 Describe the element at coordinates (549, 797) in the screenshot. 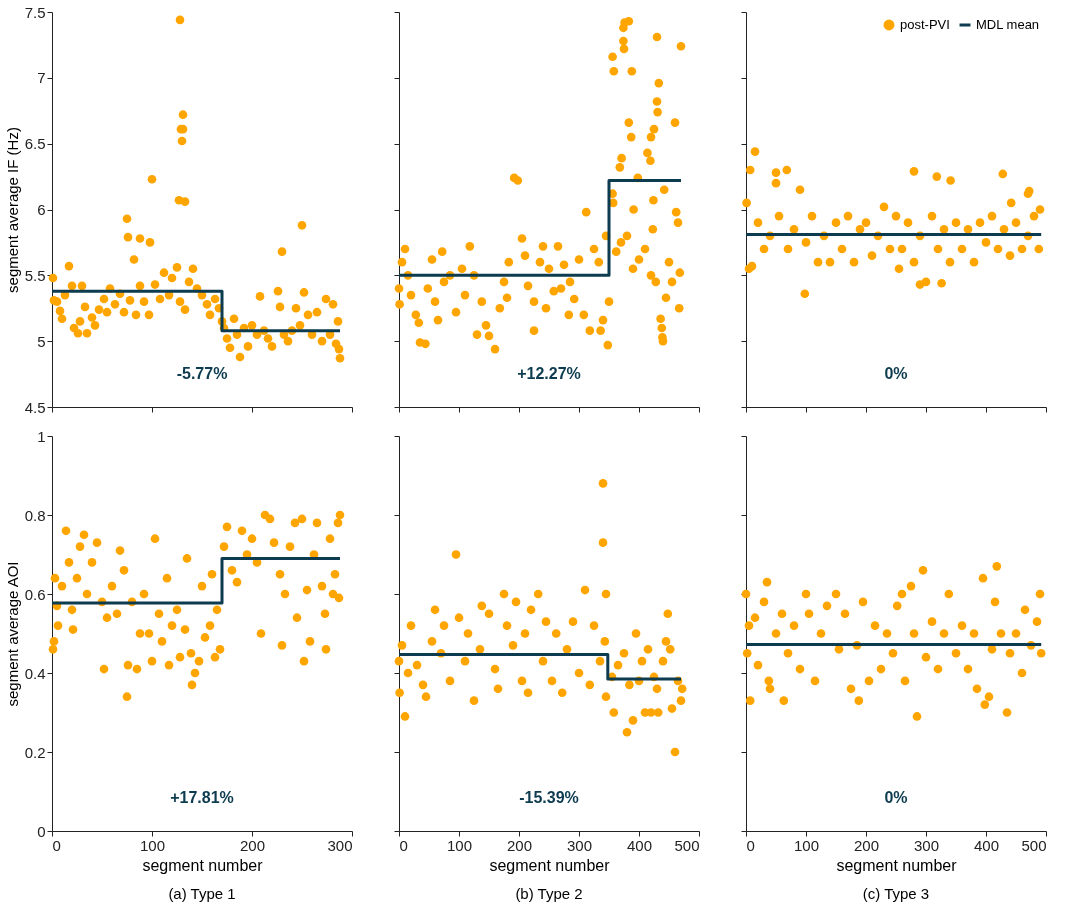

I see `annotation: -15.39%` at that location.